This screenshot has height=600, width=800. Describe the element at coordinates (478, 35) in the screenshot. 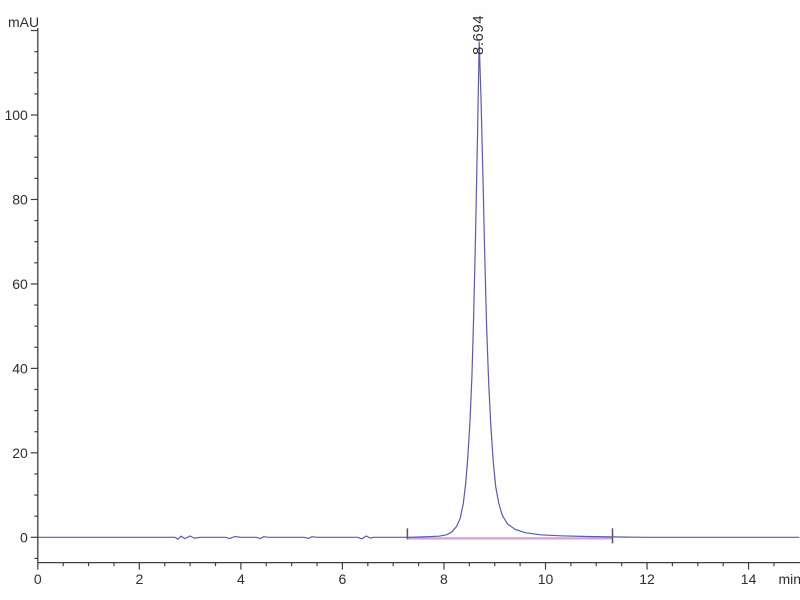

I see `peak-retention-time-label: 8.694` at that location.